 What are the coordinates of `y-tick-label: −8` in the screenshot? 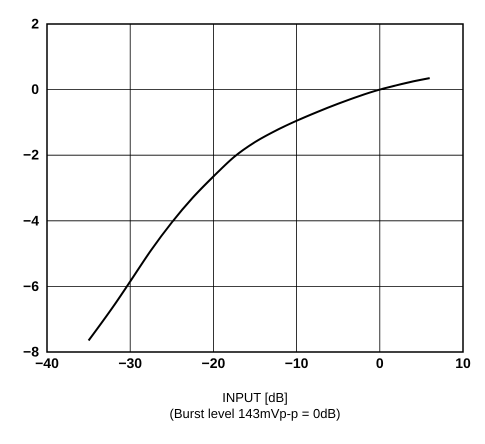 It's located at (31, 351).